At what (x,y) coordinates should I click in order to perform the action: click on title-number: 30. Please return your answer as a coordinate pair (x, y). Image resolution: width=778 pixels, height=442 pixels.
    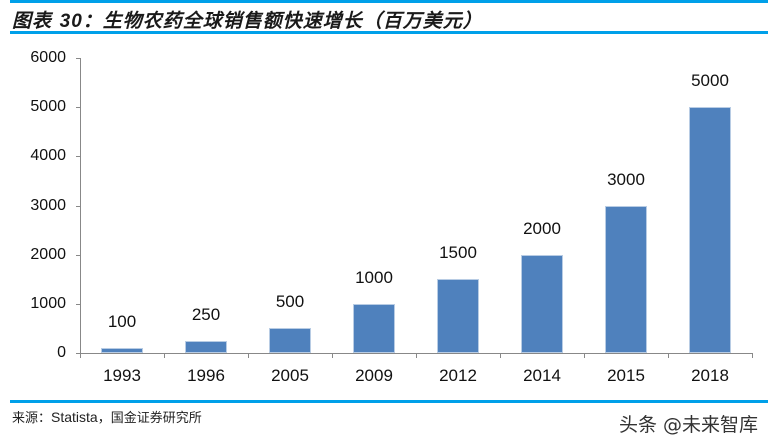
    Looking at the image, I should click on (71, 21).